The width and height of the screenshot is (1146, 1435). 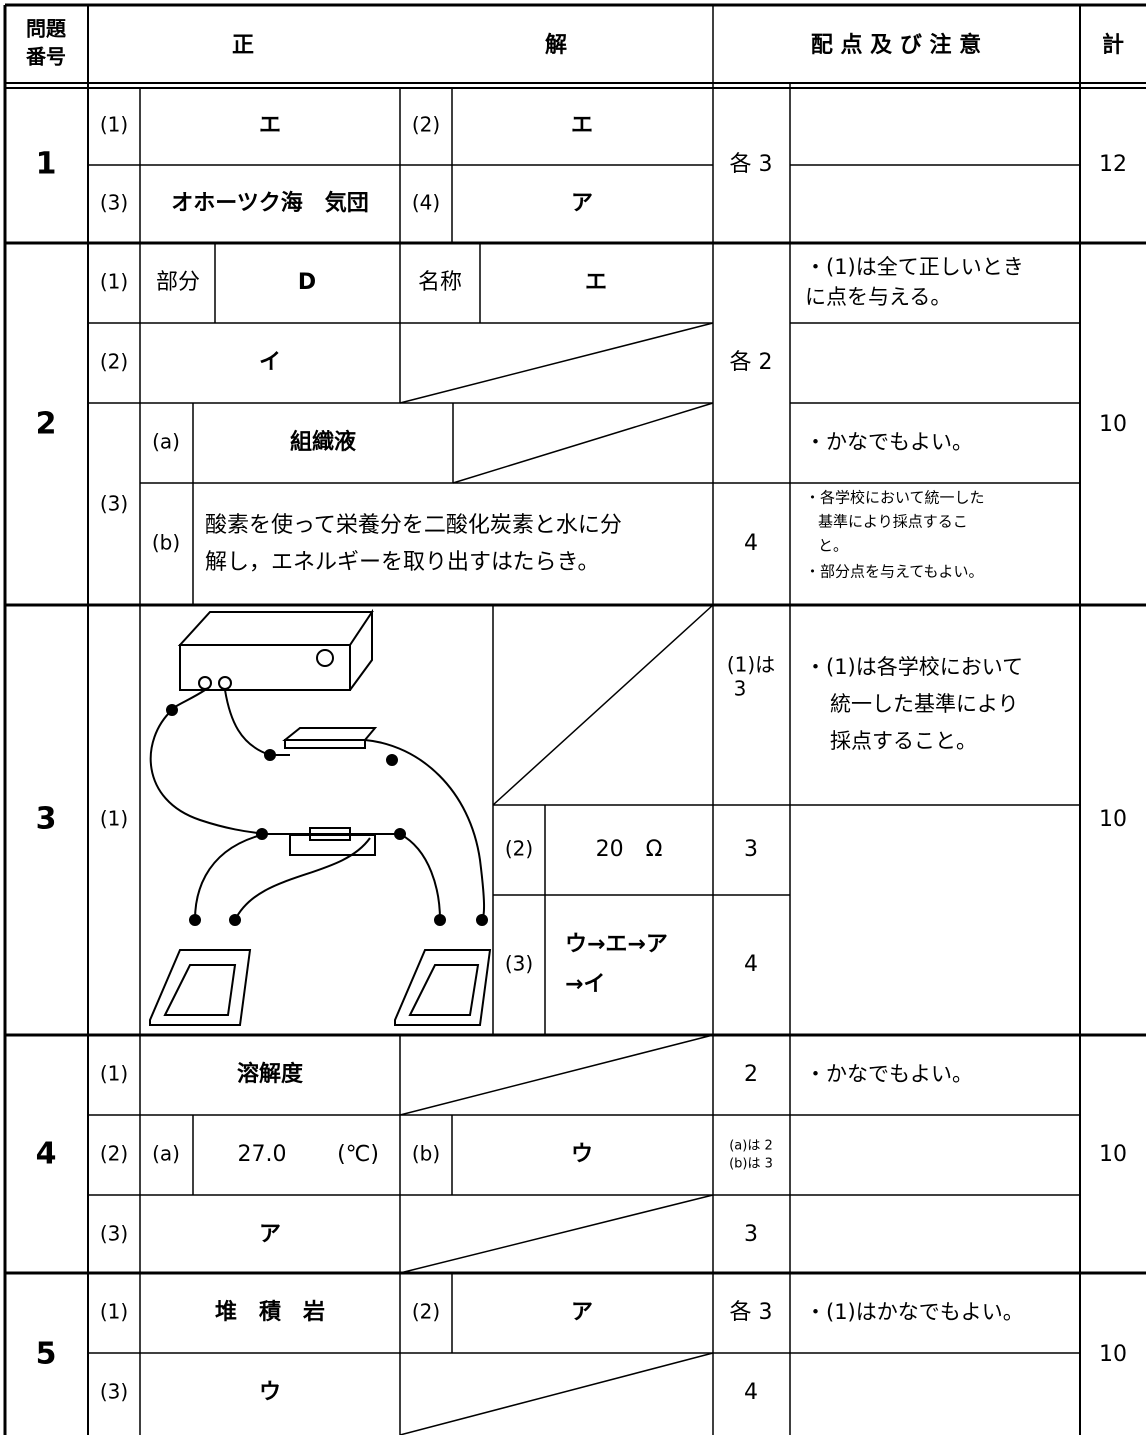 I want to click on circuit-figure, so click(x=320, y=817).